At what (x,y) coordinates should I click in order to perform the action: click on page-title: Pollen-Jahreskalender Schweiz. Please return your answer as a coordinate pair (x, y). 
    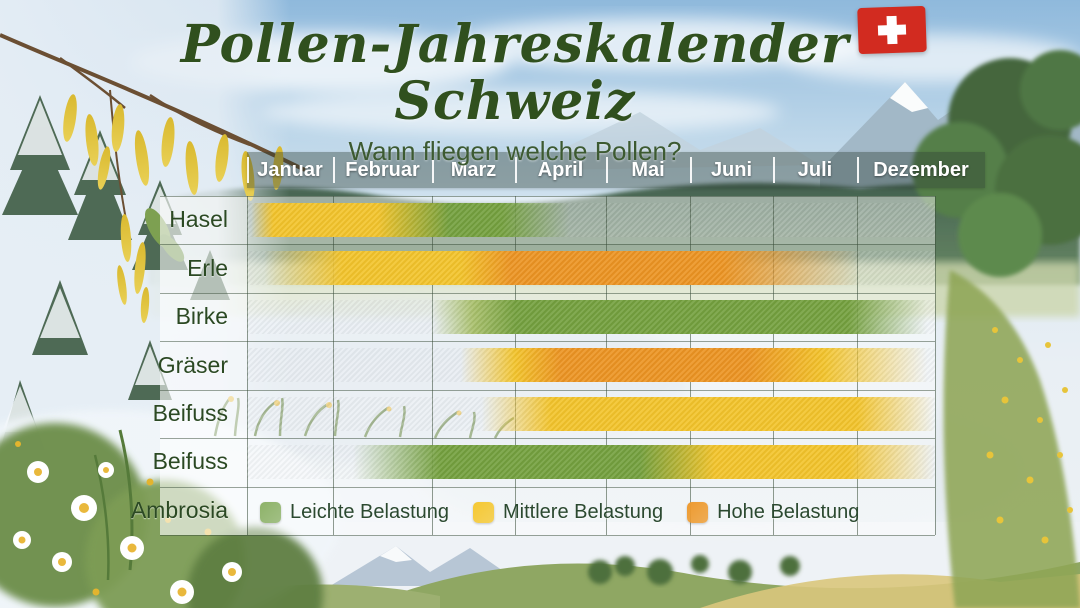
    Looking at the image, I should click on (515, 73).